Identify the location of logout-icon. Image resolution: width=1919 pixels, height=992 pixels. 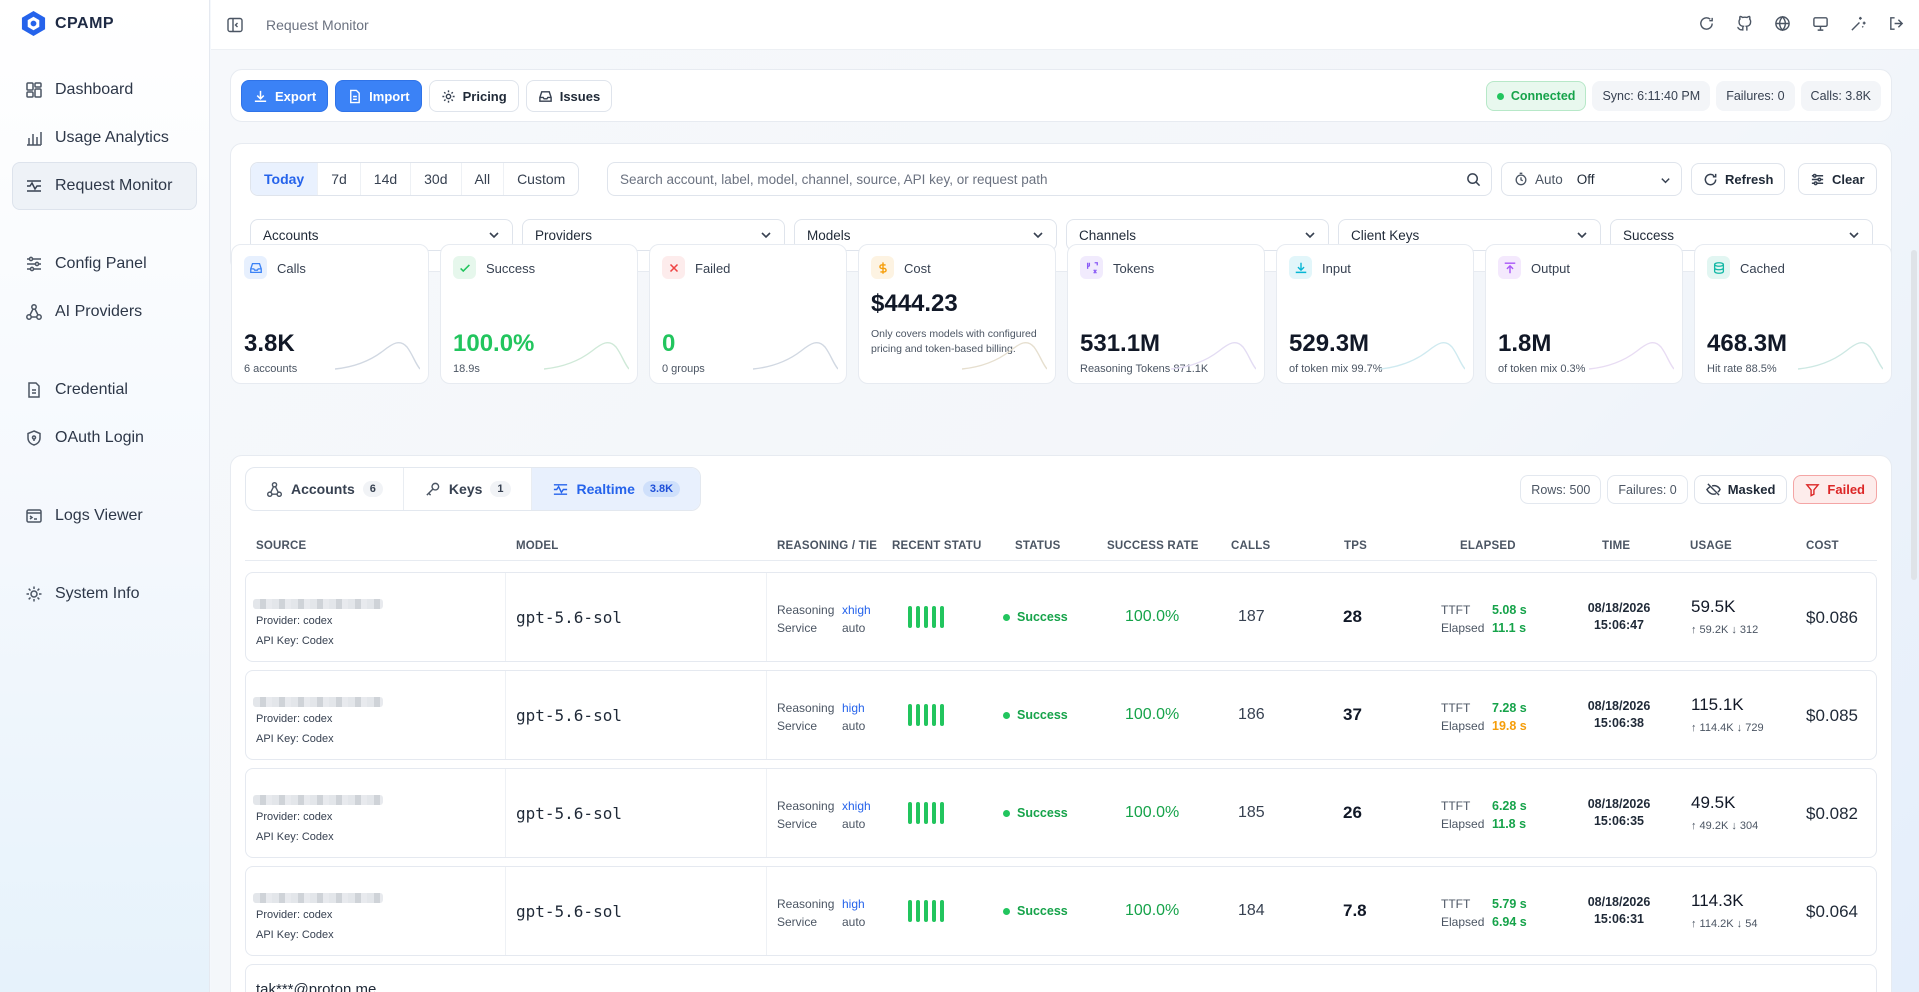
(1896, 23).